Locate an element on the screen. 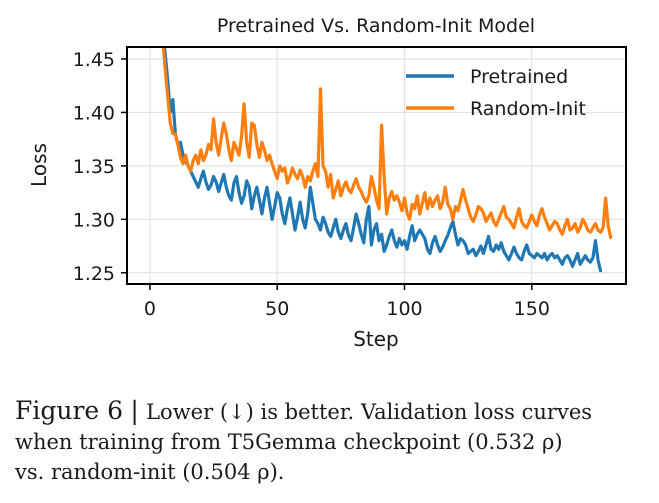 This screenshot has height=503, width=659. x-tick-label: 0 is located at coordinates (150, 309).